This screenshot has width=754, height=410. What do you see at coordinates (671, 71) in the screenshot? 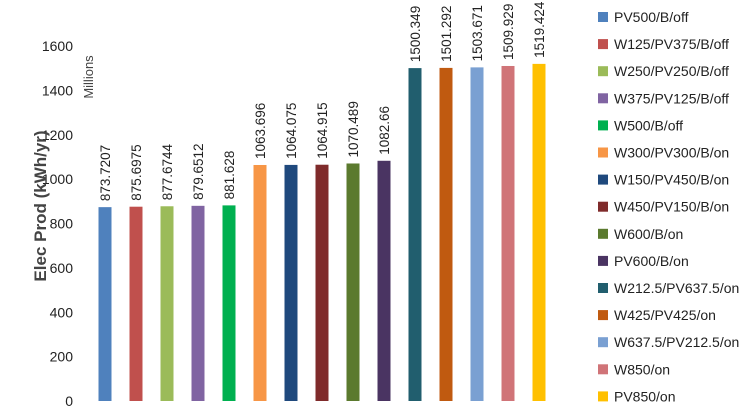
I see `legend-entry: W250/PV250/B/off` at bounding box center [671, 71].